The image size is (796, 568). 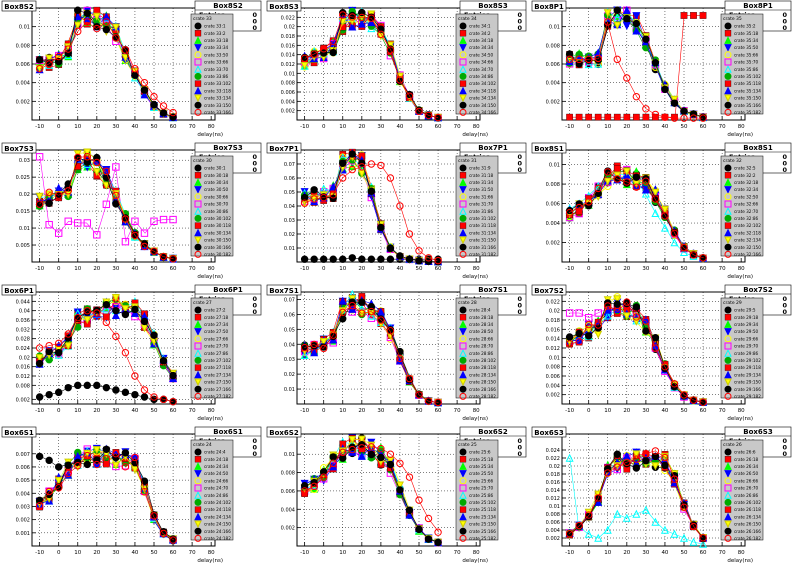 I want to click on legend-entry: crate 33:86, so click(x=216, y=76).